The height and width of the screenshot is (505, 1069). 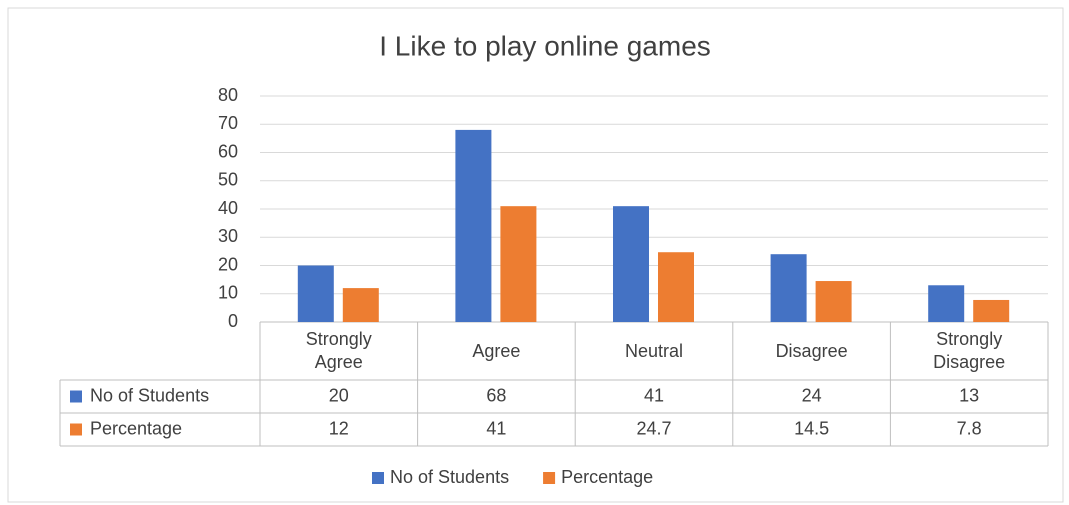 I want to click on y-tick-label: 20, so click(x=228, y=264).